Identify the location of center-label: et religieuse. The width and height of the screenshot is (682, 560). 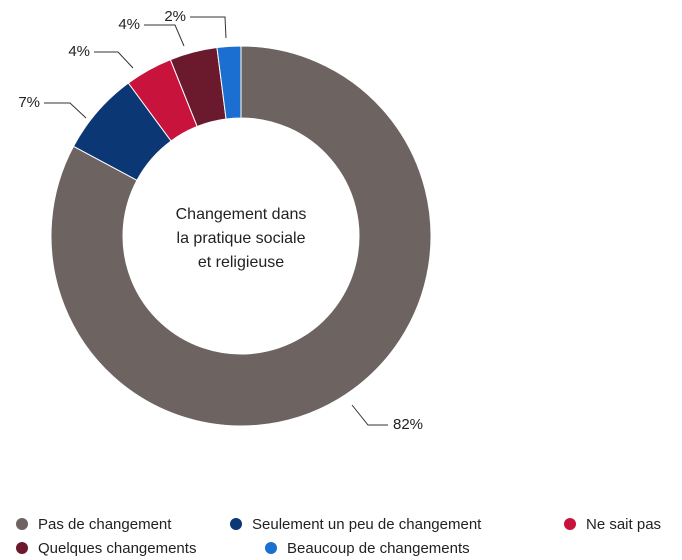
(241, 262).